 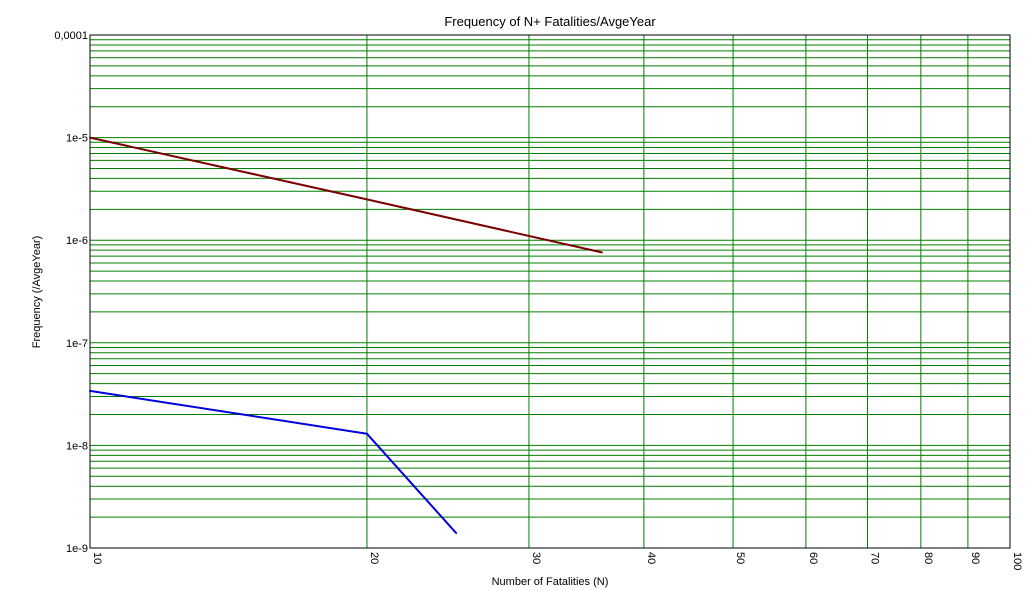 What do you see at coordinates (97, 558) in the screenshot?
I see `x-tick-label: 10` at bounding box center [97, 558].